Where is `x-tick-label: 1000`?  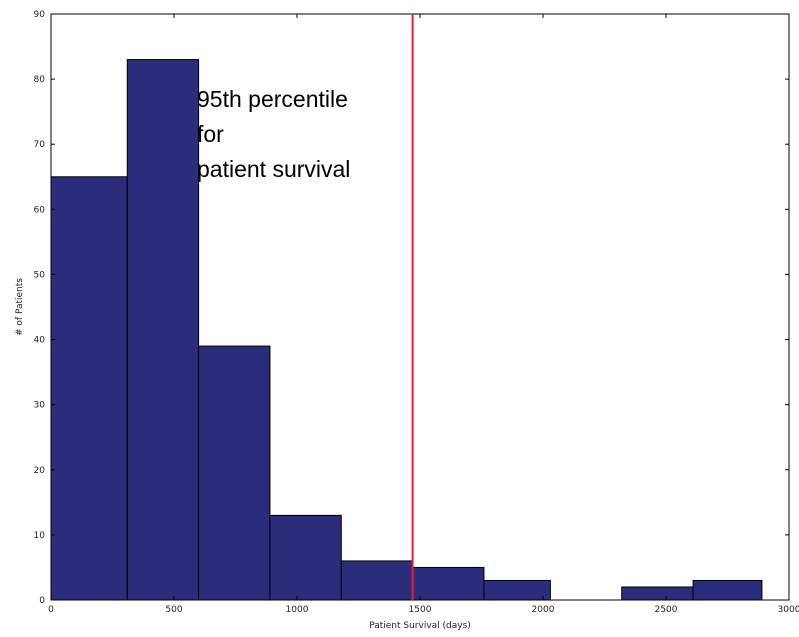
x-tick-label: 1000 is located at coordinates (297, 610).